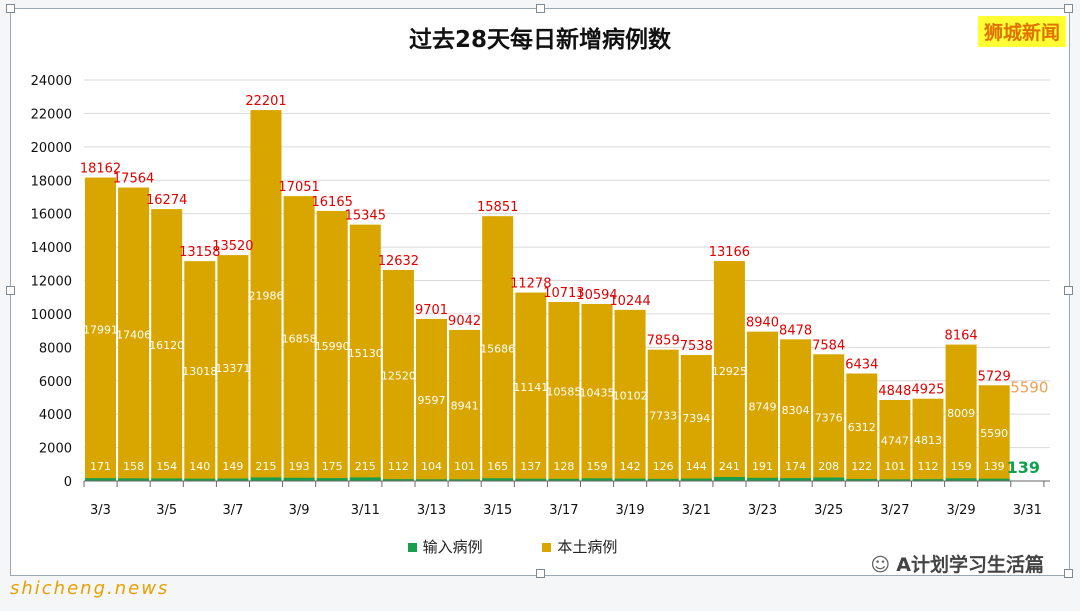 Image resolution: width=1080 pixels, height=611 pixels. What do you see at coordinates (729, 466) in the screenshot?
I see `data-label-imported: 241` at bounding box center [729, 466].